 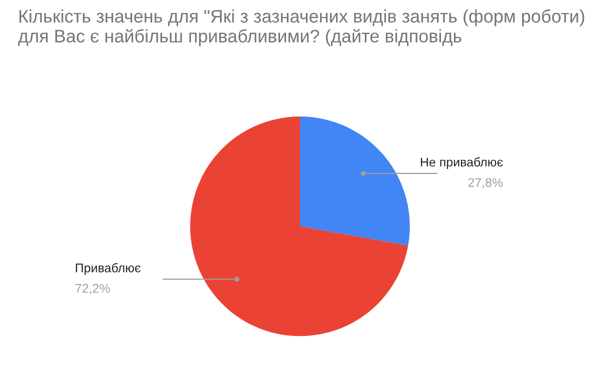 What do you see at coordinates (301, 27) in the screenshot?
I see `chart-title: Кількість значень для "Які з зазначених видів занять (форм роботи) для Вас є найбільш привабливими? (дайте відповідь` at bounding box center [301, 27].